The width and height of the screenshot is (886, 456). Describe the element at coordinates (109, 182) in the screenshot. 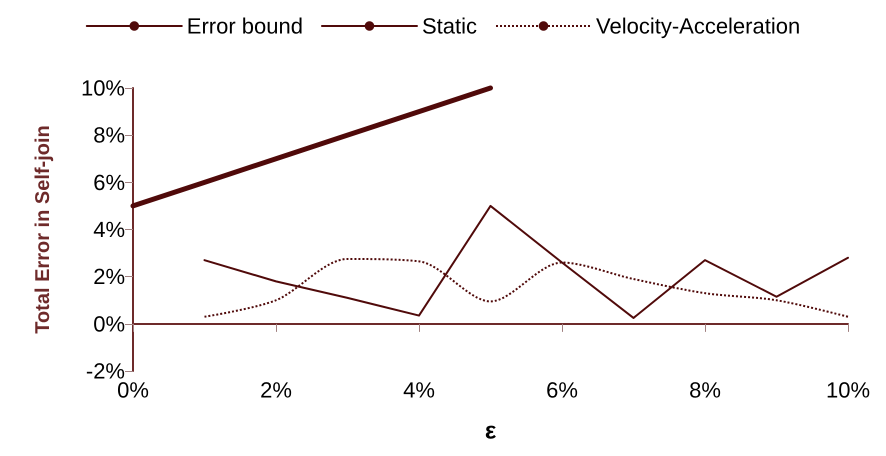

I see `y-tick-label: 6%` at that location.